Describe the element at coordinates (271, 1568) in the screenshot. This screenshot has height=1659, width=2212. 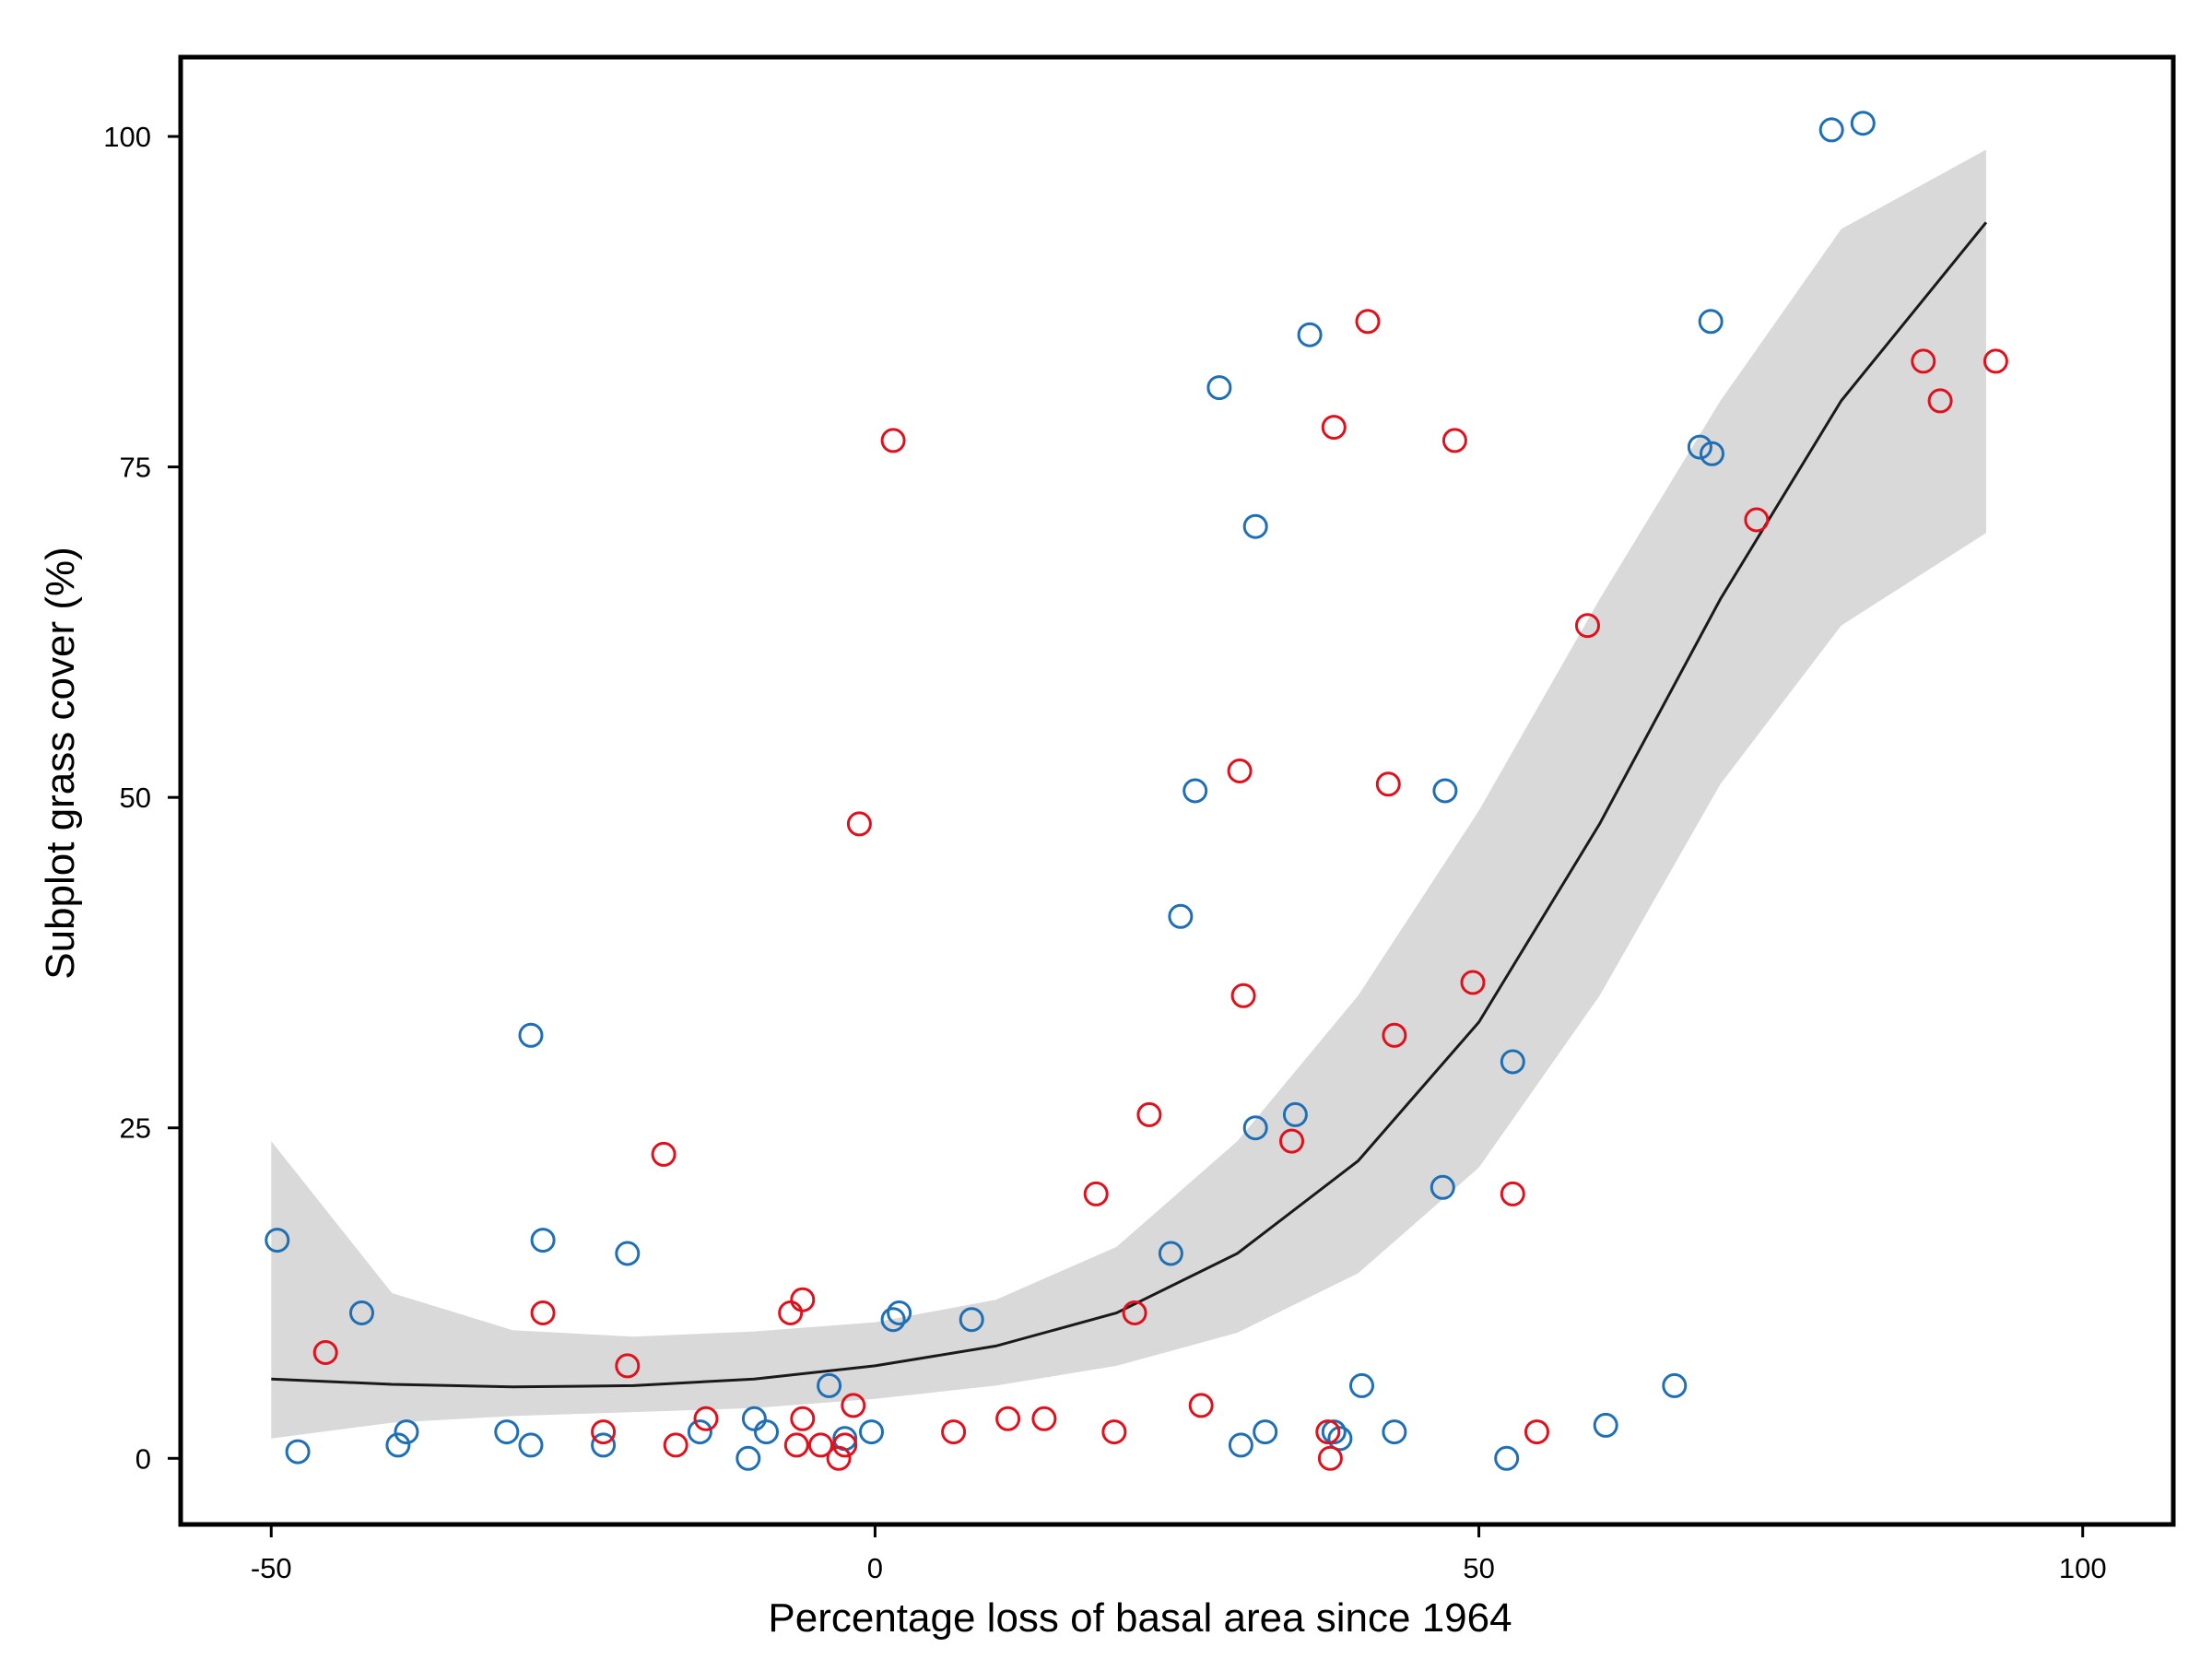
I see `x-tick-label: -50` at that location.